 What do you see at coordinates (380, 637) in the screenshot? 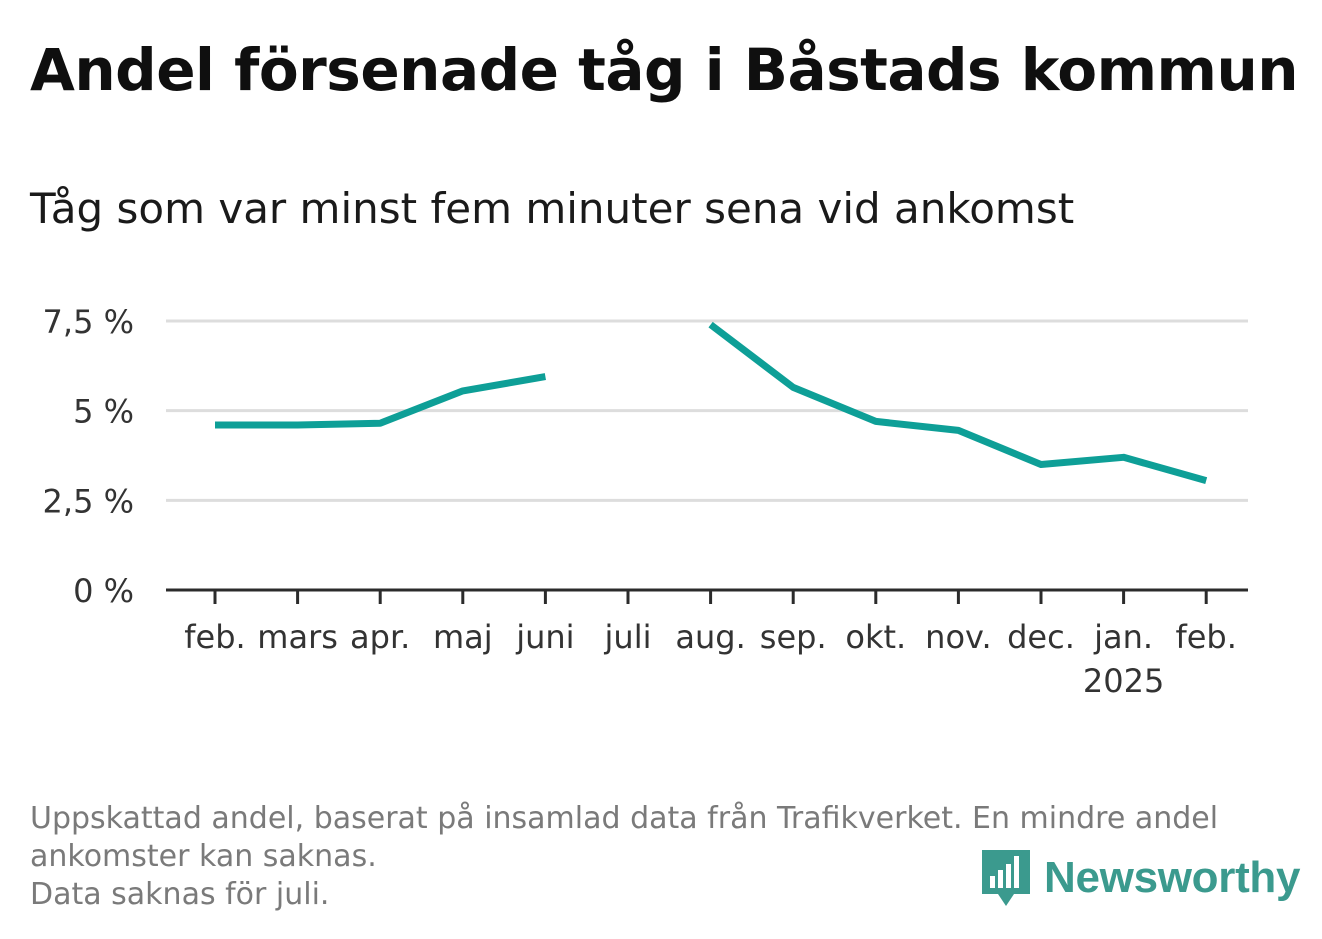
I see `x-tick-label: apr.` at bounding box center [380, 637].